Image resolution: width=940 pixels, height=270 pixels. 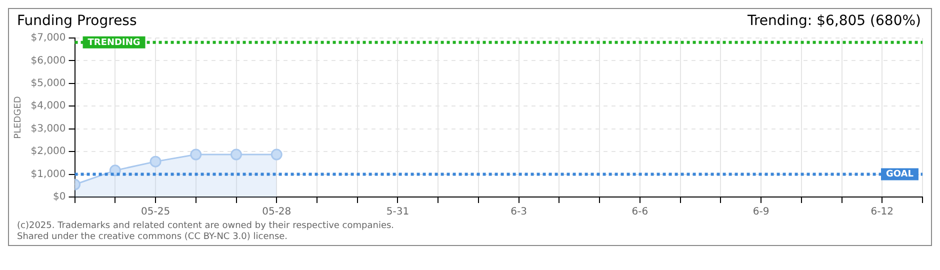 What do you see at coordinates (155, 212) in the screenshot?
I see `x-tick-label: 05-25` at bounding box center [155, 212].